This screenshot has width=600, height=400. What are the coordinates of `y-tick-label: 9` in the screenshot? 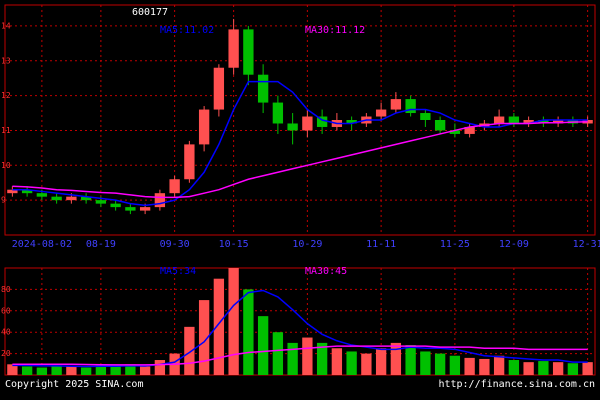 It's located at (3, 200).